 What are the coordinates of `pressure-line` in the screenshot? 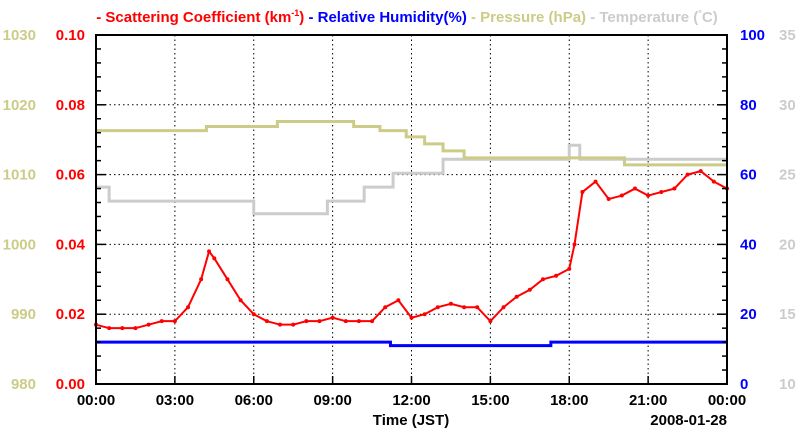 It's located at (411, 143).